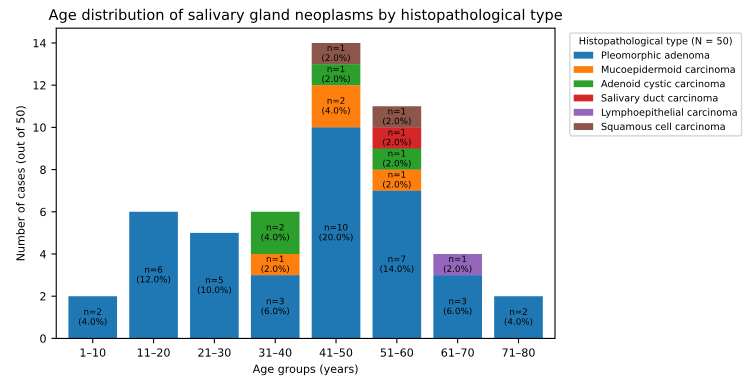 This screenshot has height=376, width=750. Describe the element at coordinates (518, 352) in the screenshot. I see `x-tick-label: 71–80` at that location.